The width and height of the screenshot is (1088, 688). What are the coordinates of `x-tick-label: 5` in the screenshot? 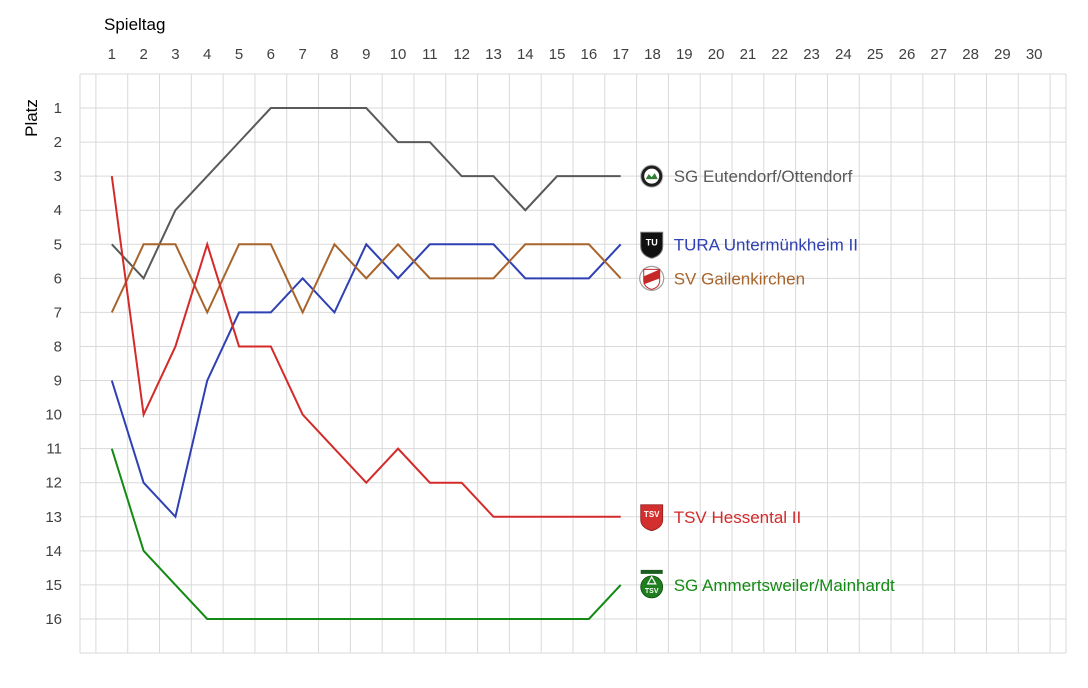 It's located at (239, 54).